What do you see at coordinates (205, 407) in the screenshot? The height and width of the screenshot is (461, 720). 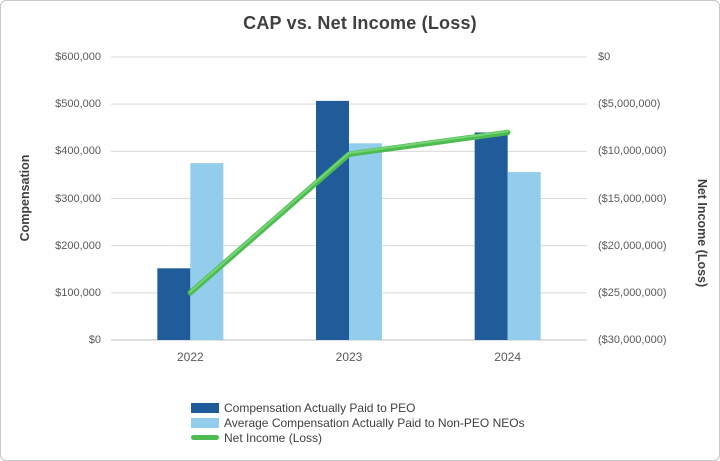 I see `legend-swatch-dark-blue-bar` at bounding box center [205, 407].